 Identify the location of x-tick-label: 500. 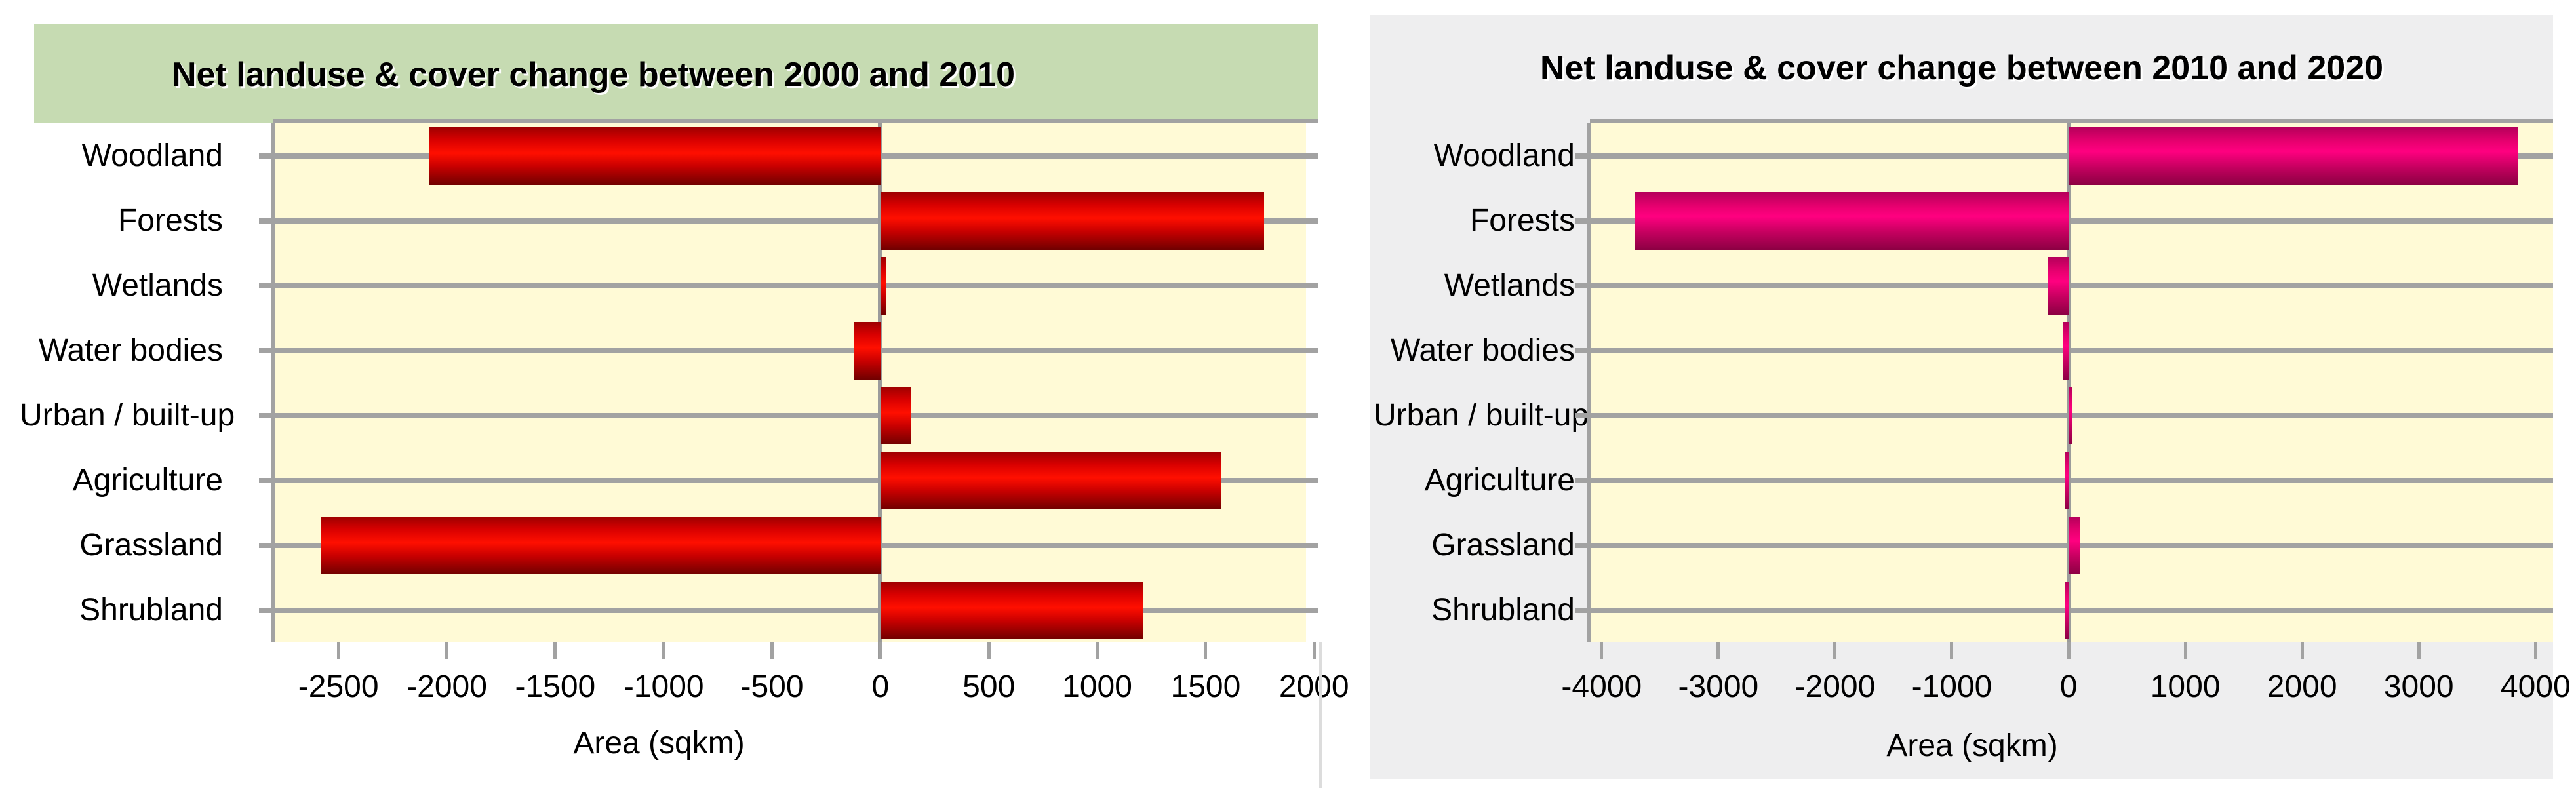
(989, 686).